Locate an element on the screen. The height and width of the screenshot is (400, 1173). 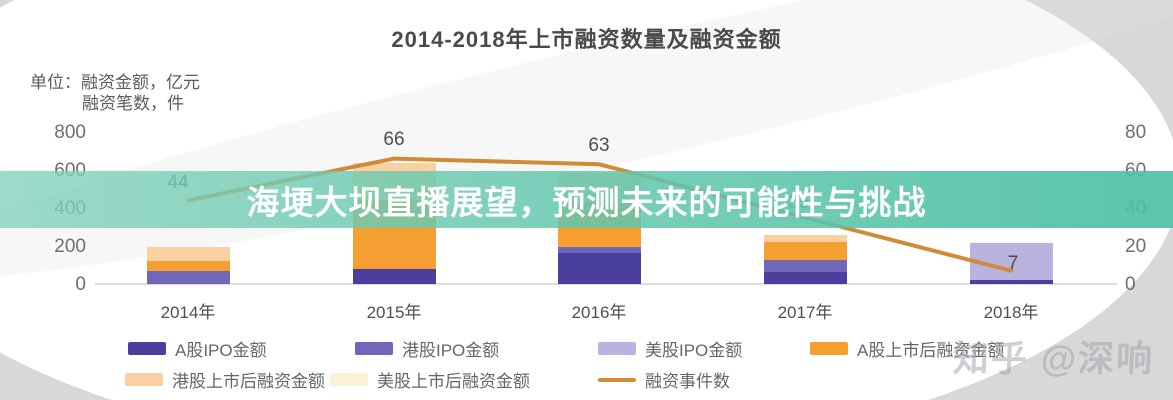
line-value-label: 7 is located at coordinates (1013, 263).